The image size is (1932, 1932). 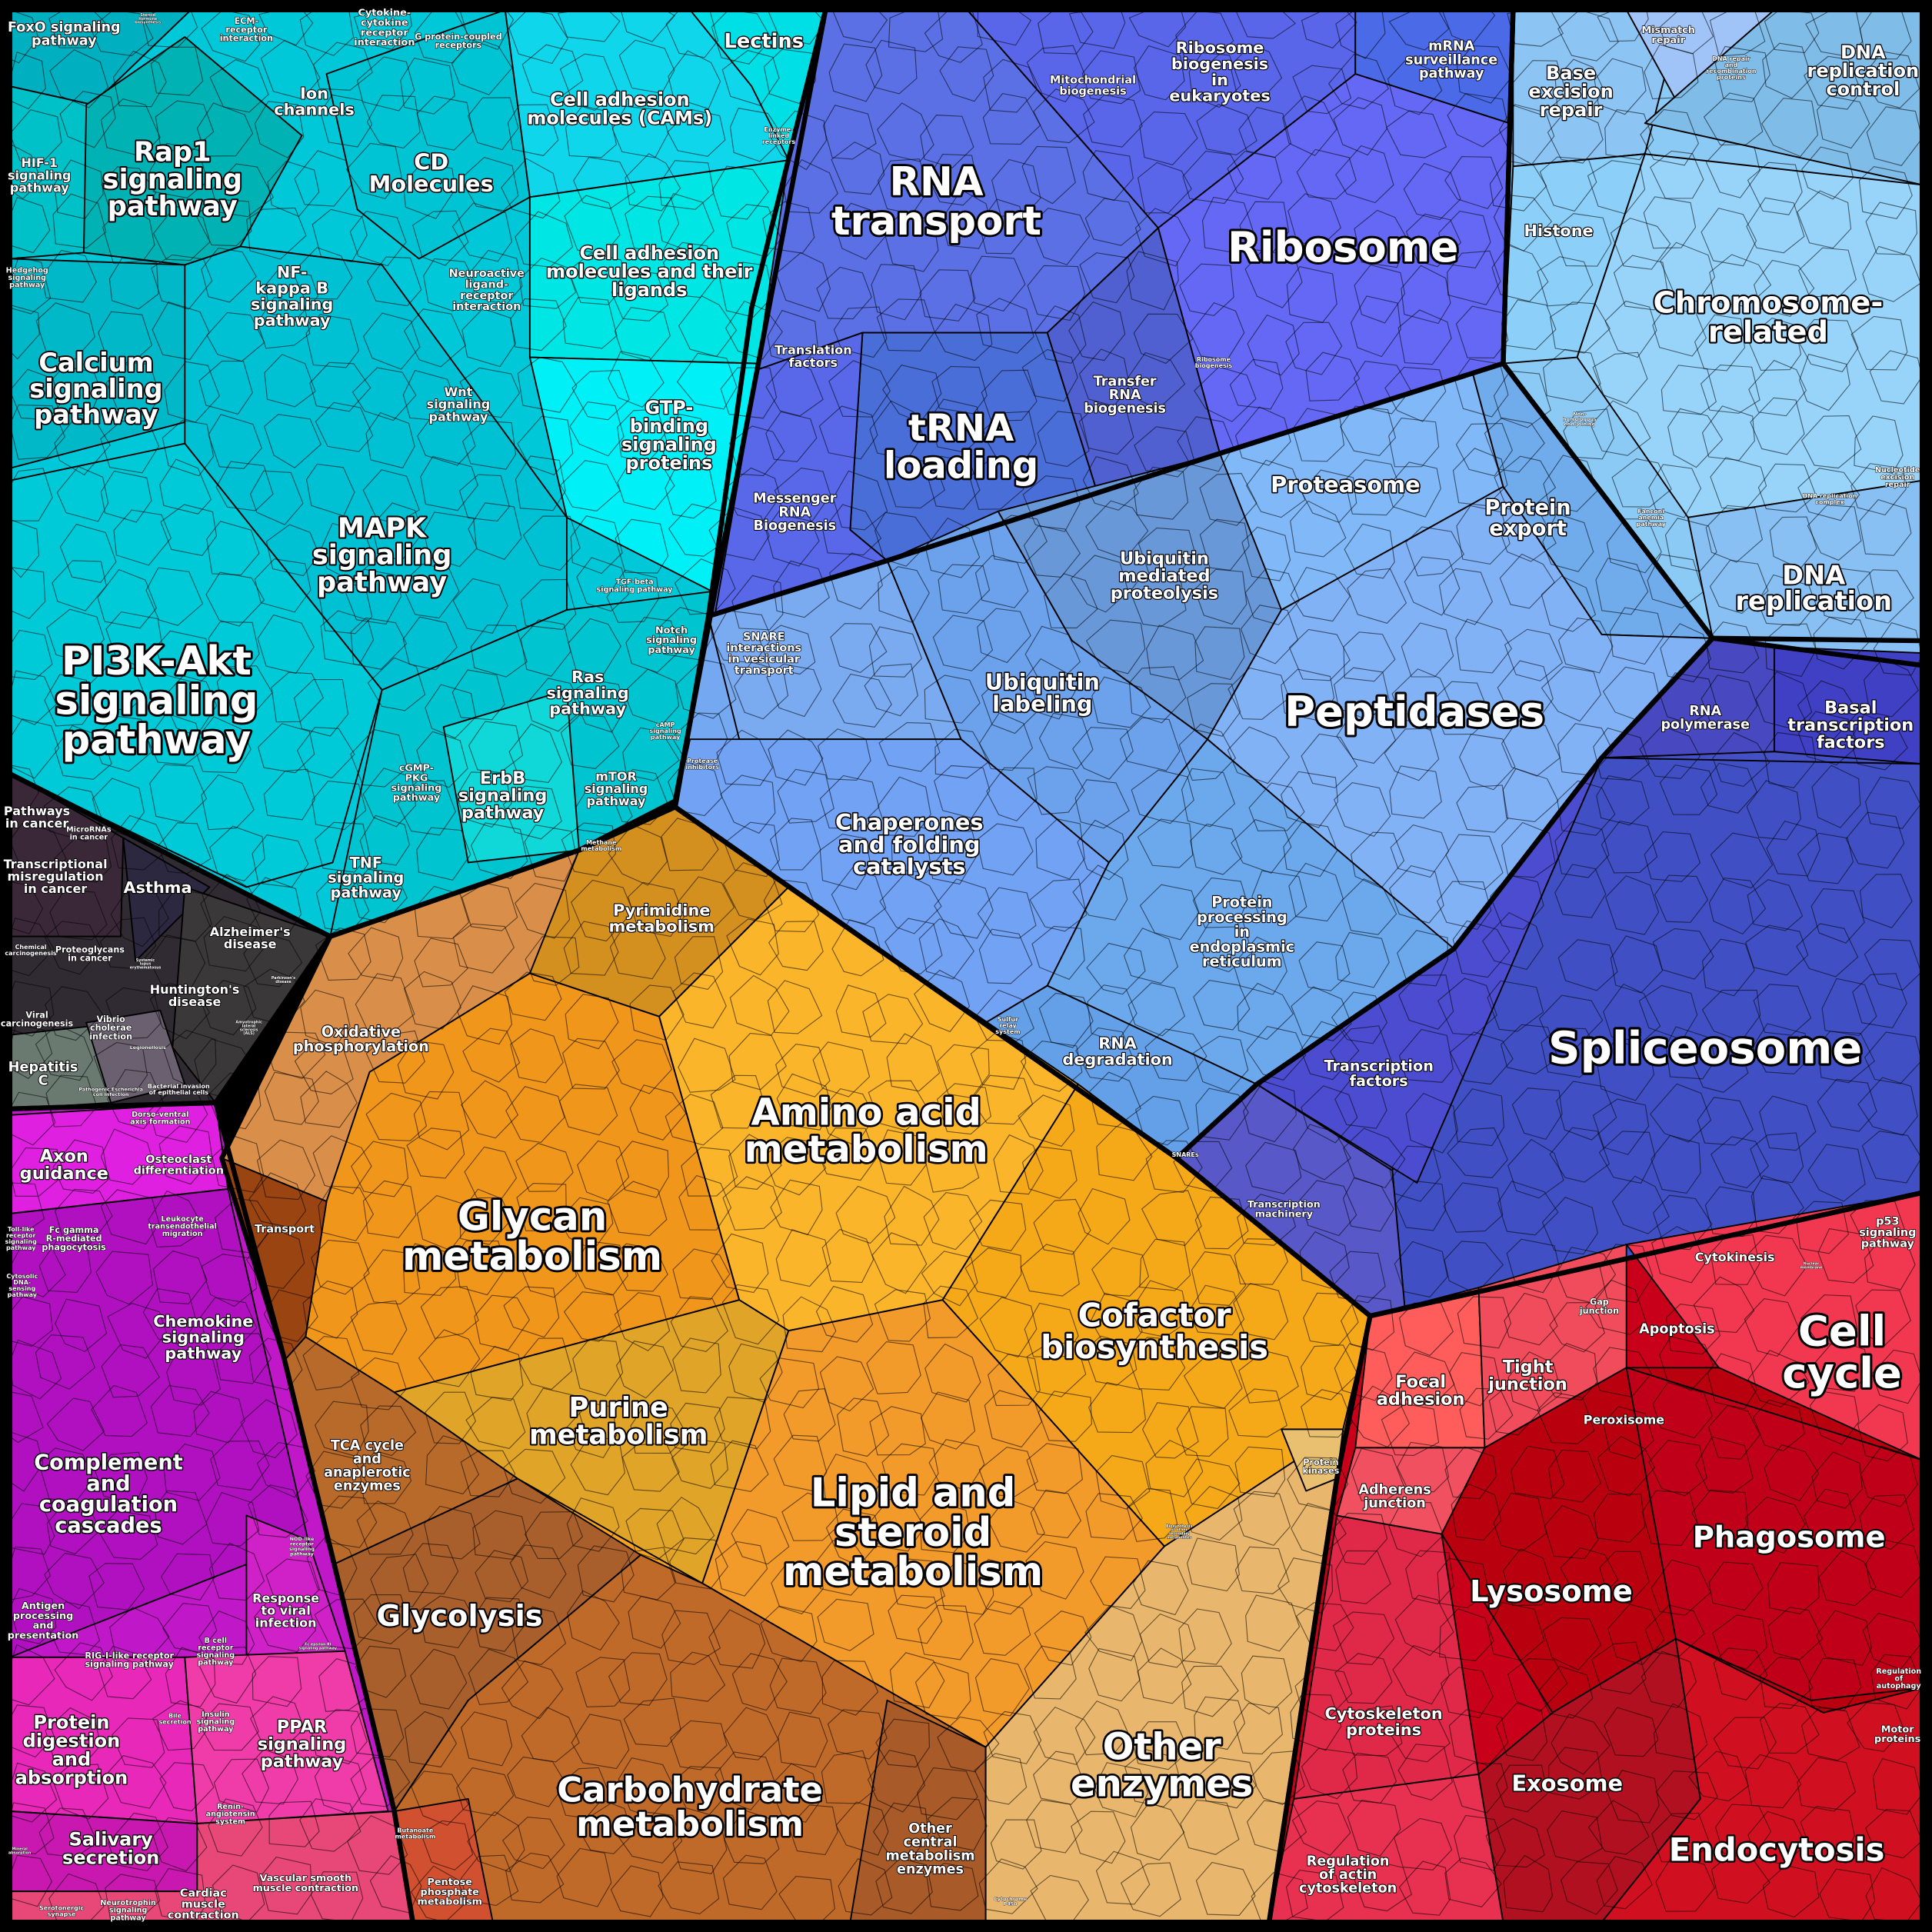 I want to click on label-diseases-alzheimers: Alzheimer's disease, so click(x=250, y=937).